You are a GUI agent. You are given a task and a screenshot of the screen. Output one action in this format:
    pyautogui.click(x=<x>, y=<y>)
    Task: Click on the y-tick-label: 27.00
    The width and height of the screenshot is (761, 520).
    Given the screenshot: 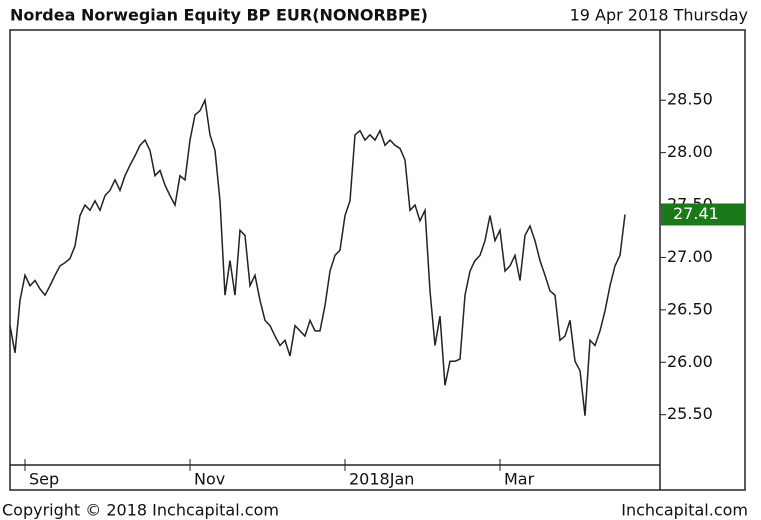 What is the action you would take?
    pyautogui.click(x=690, y=256)
    